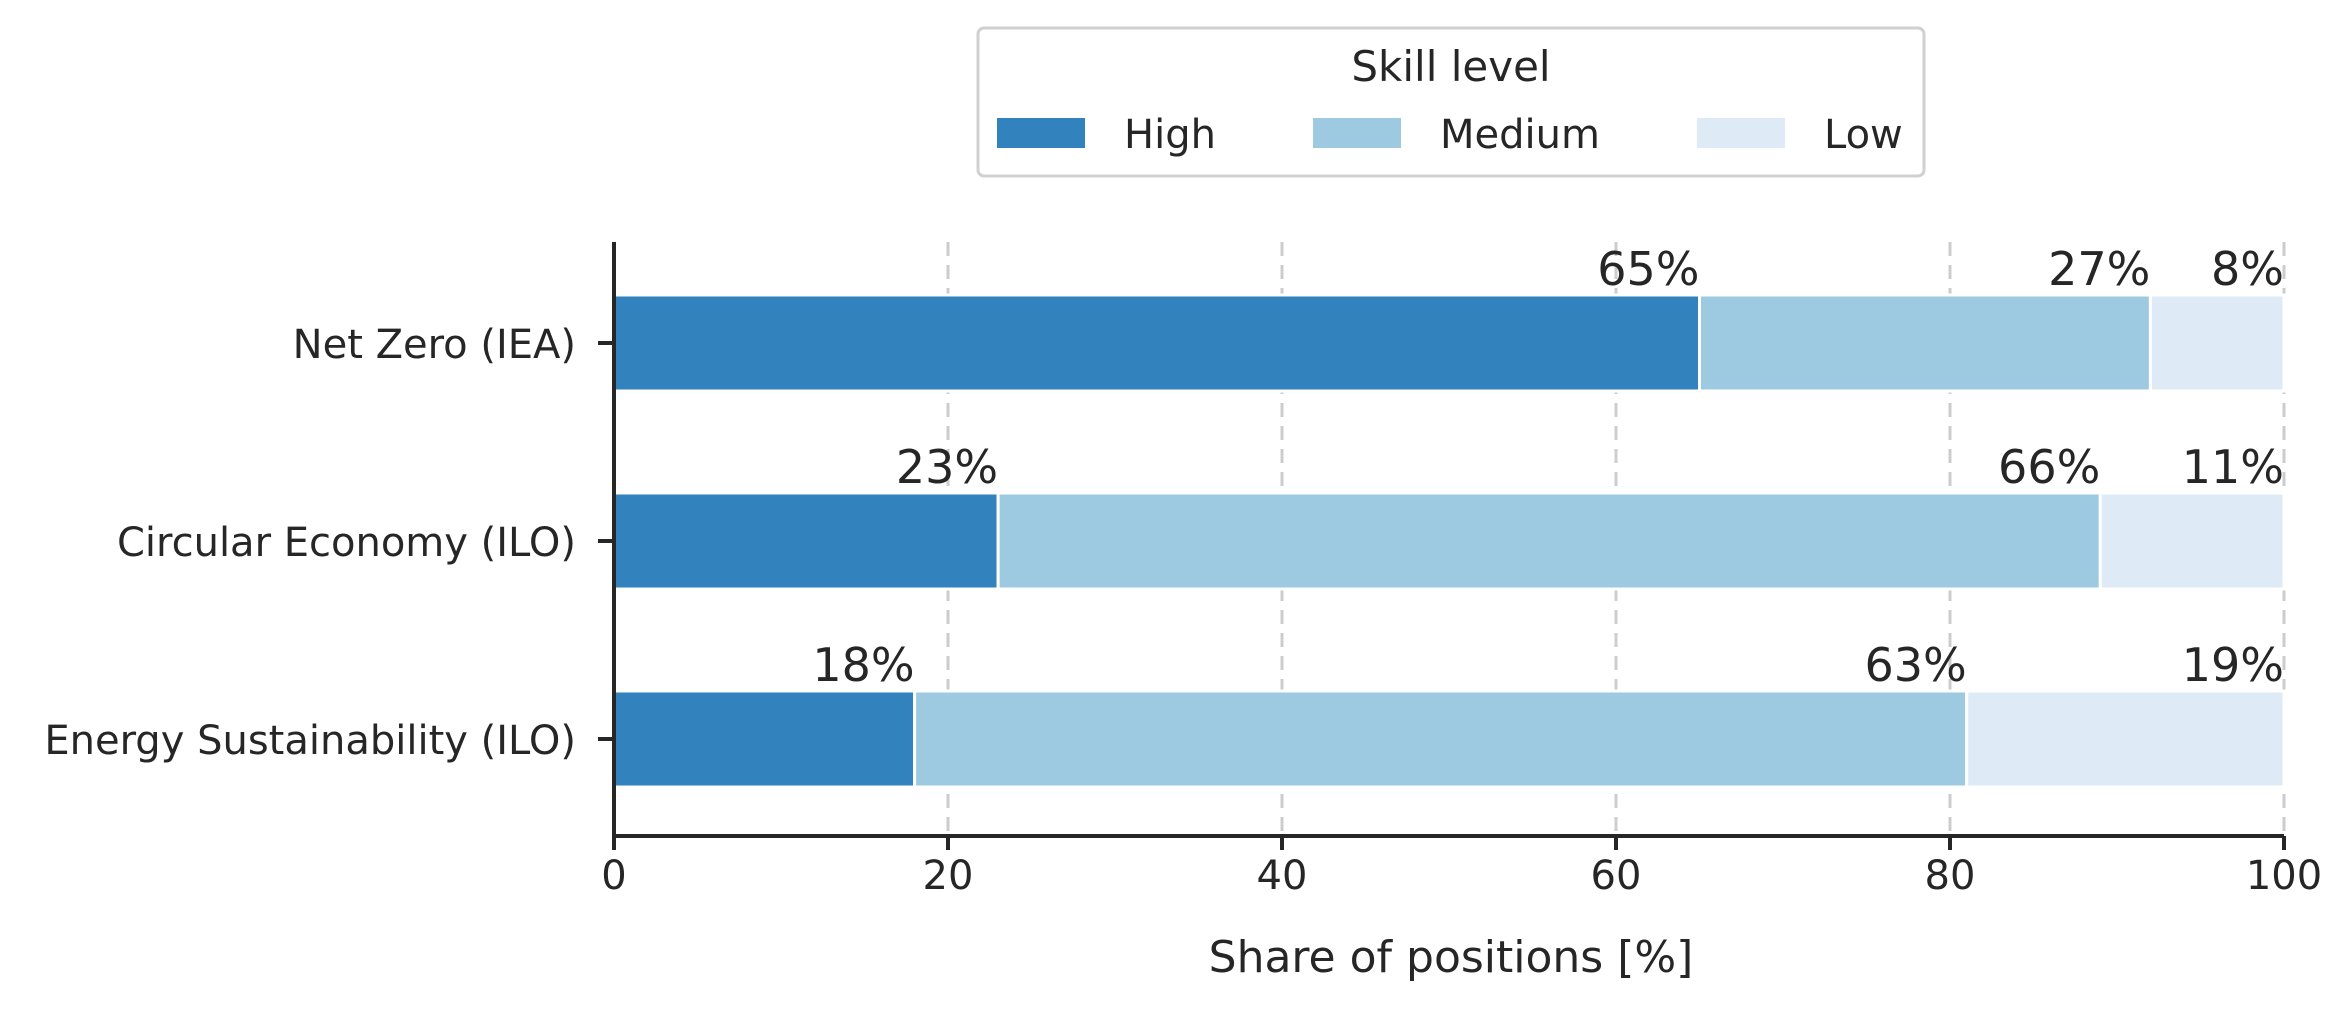 This screenshot has height=1015, width=2350. Describe the element at coordinates (1450, 66) in the screenshot. I see `legend-title: Skill level` at that location.